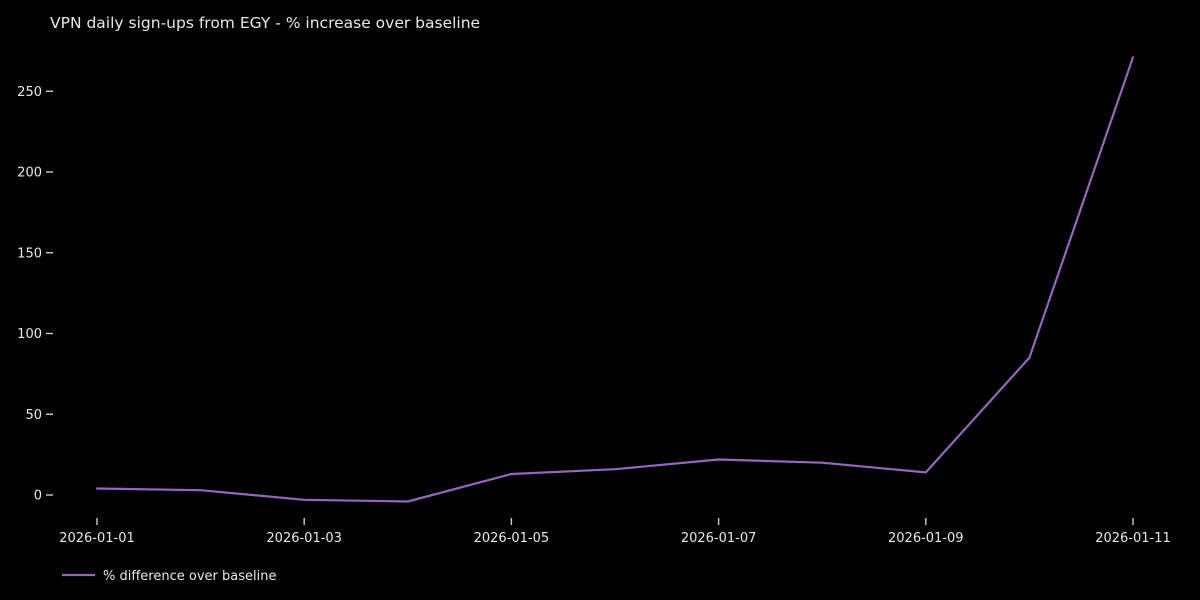 The height and width of the screenshot is (600, 1200). I want to click on x-tick-label: 2026-01-09, so click(926, 538).